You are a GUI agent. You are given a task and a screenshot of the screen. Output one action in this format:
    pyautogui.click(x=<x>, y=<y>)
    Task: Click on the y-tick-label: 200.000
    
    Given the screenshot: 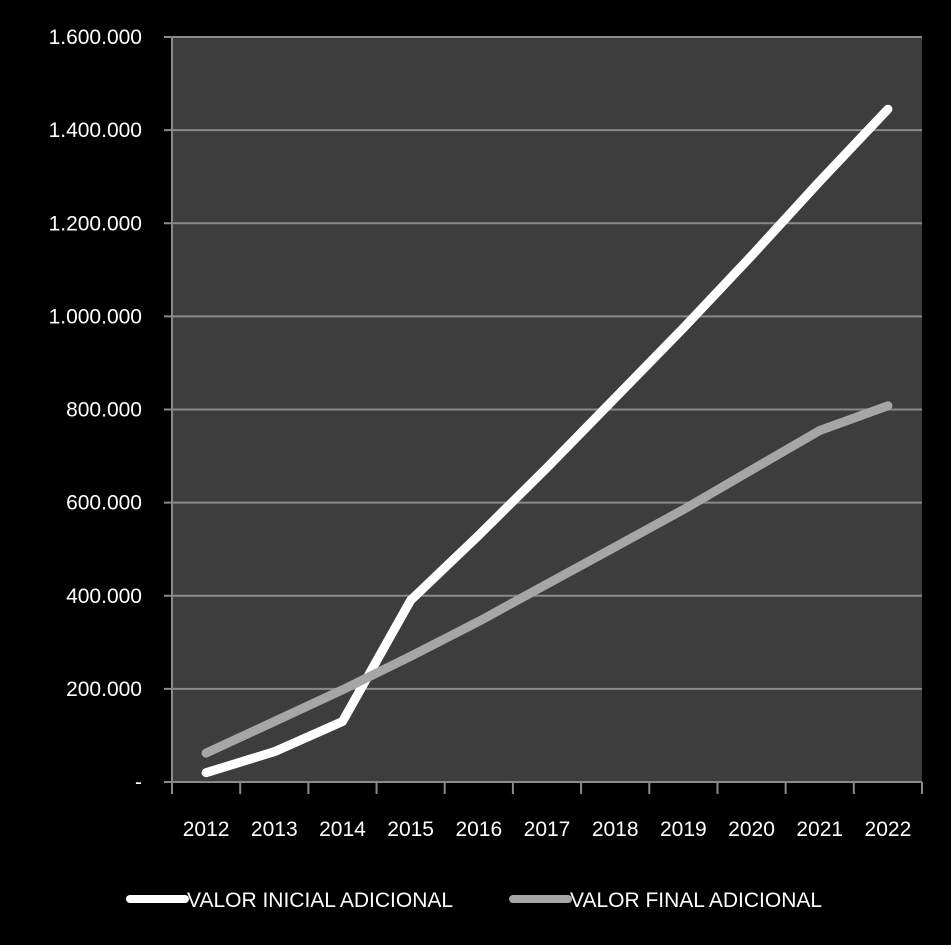 What is the action you would take?
    pyautogui.click(x=104, y=689)
    